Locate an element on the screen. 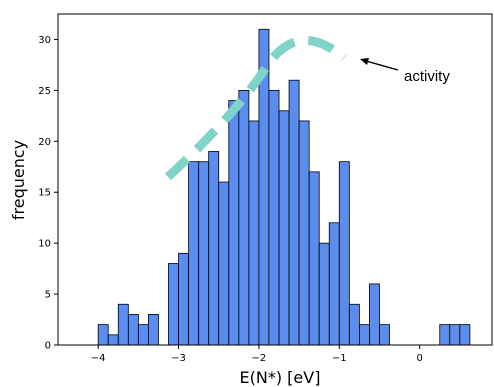  activity-label: activity is located at coordinates (427, 76).